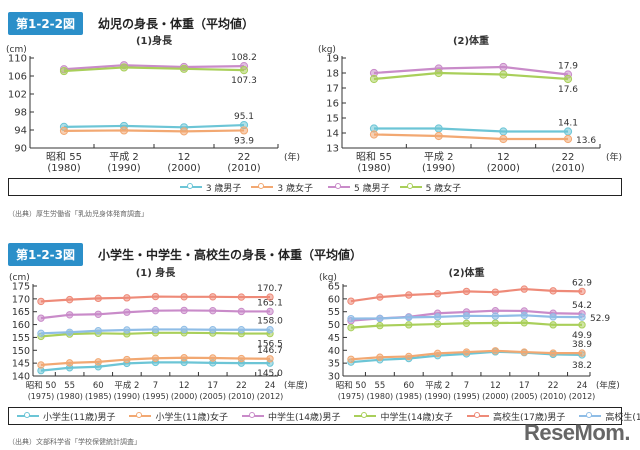 This screenshot has width=640, height=450. Describe the element at coordinates (372, 188) in the screenshot. I see `legend-label: 5 歳男子` at that location.